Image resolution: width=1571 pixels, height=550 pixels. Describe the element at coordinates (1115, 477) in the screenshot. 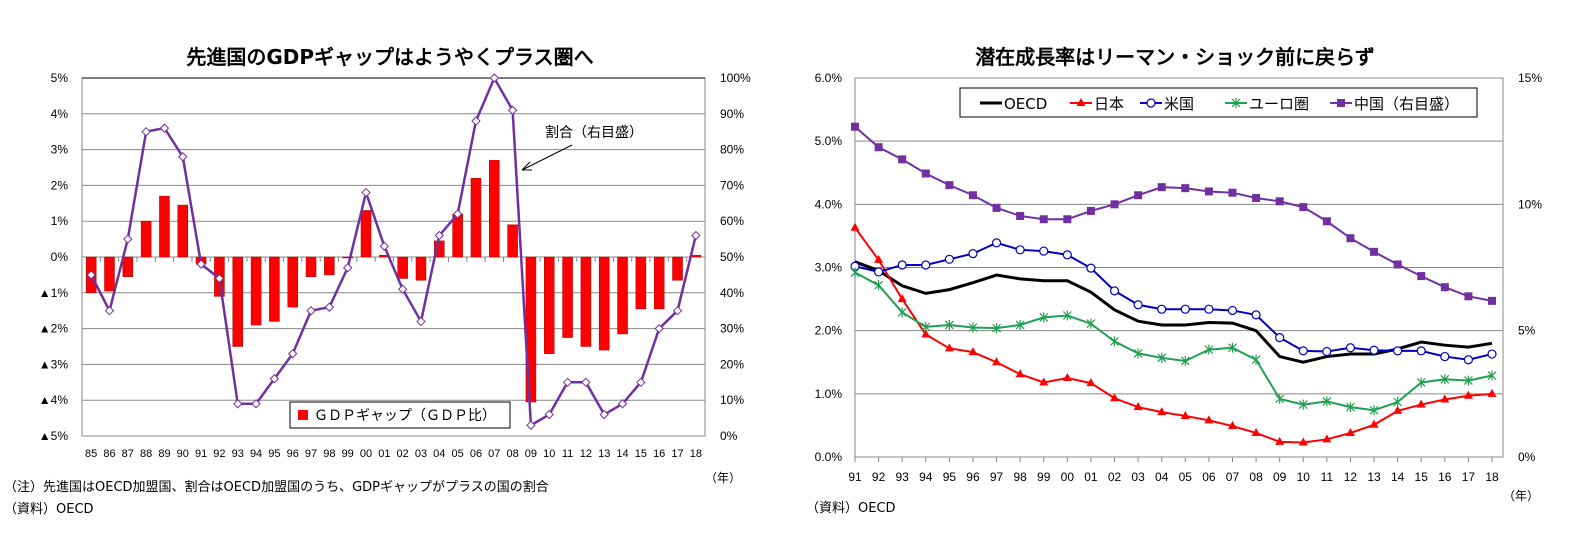

I see `x-tick-label: 02` at that location.